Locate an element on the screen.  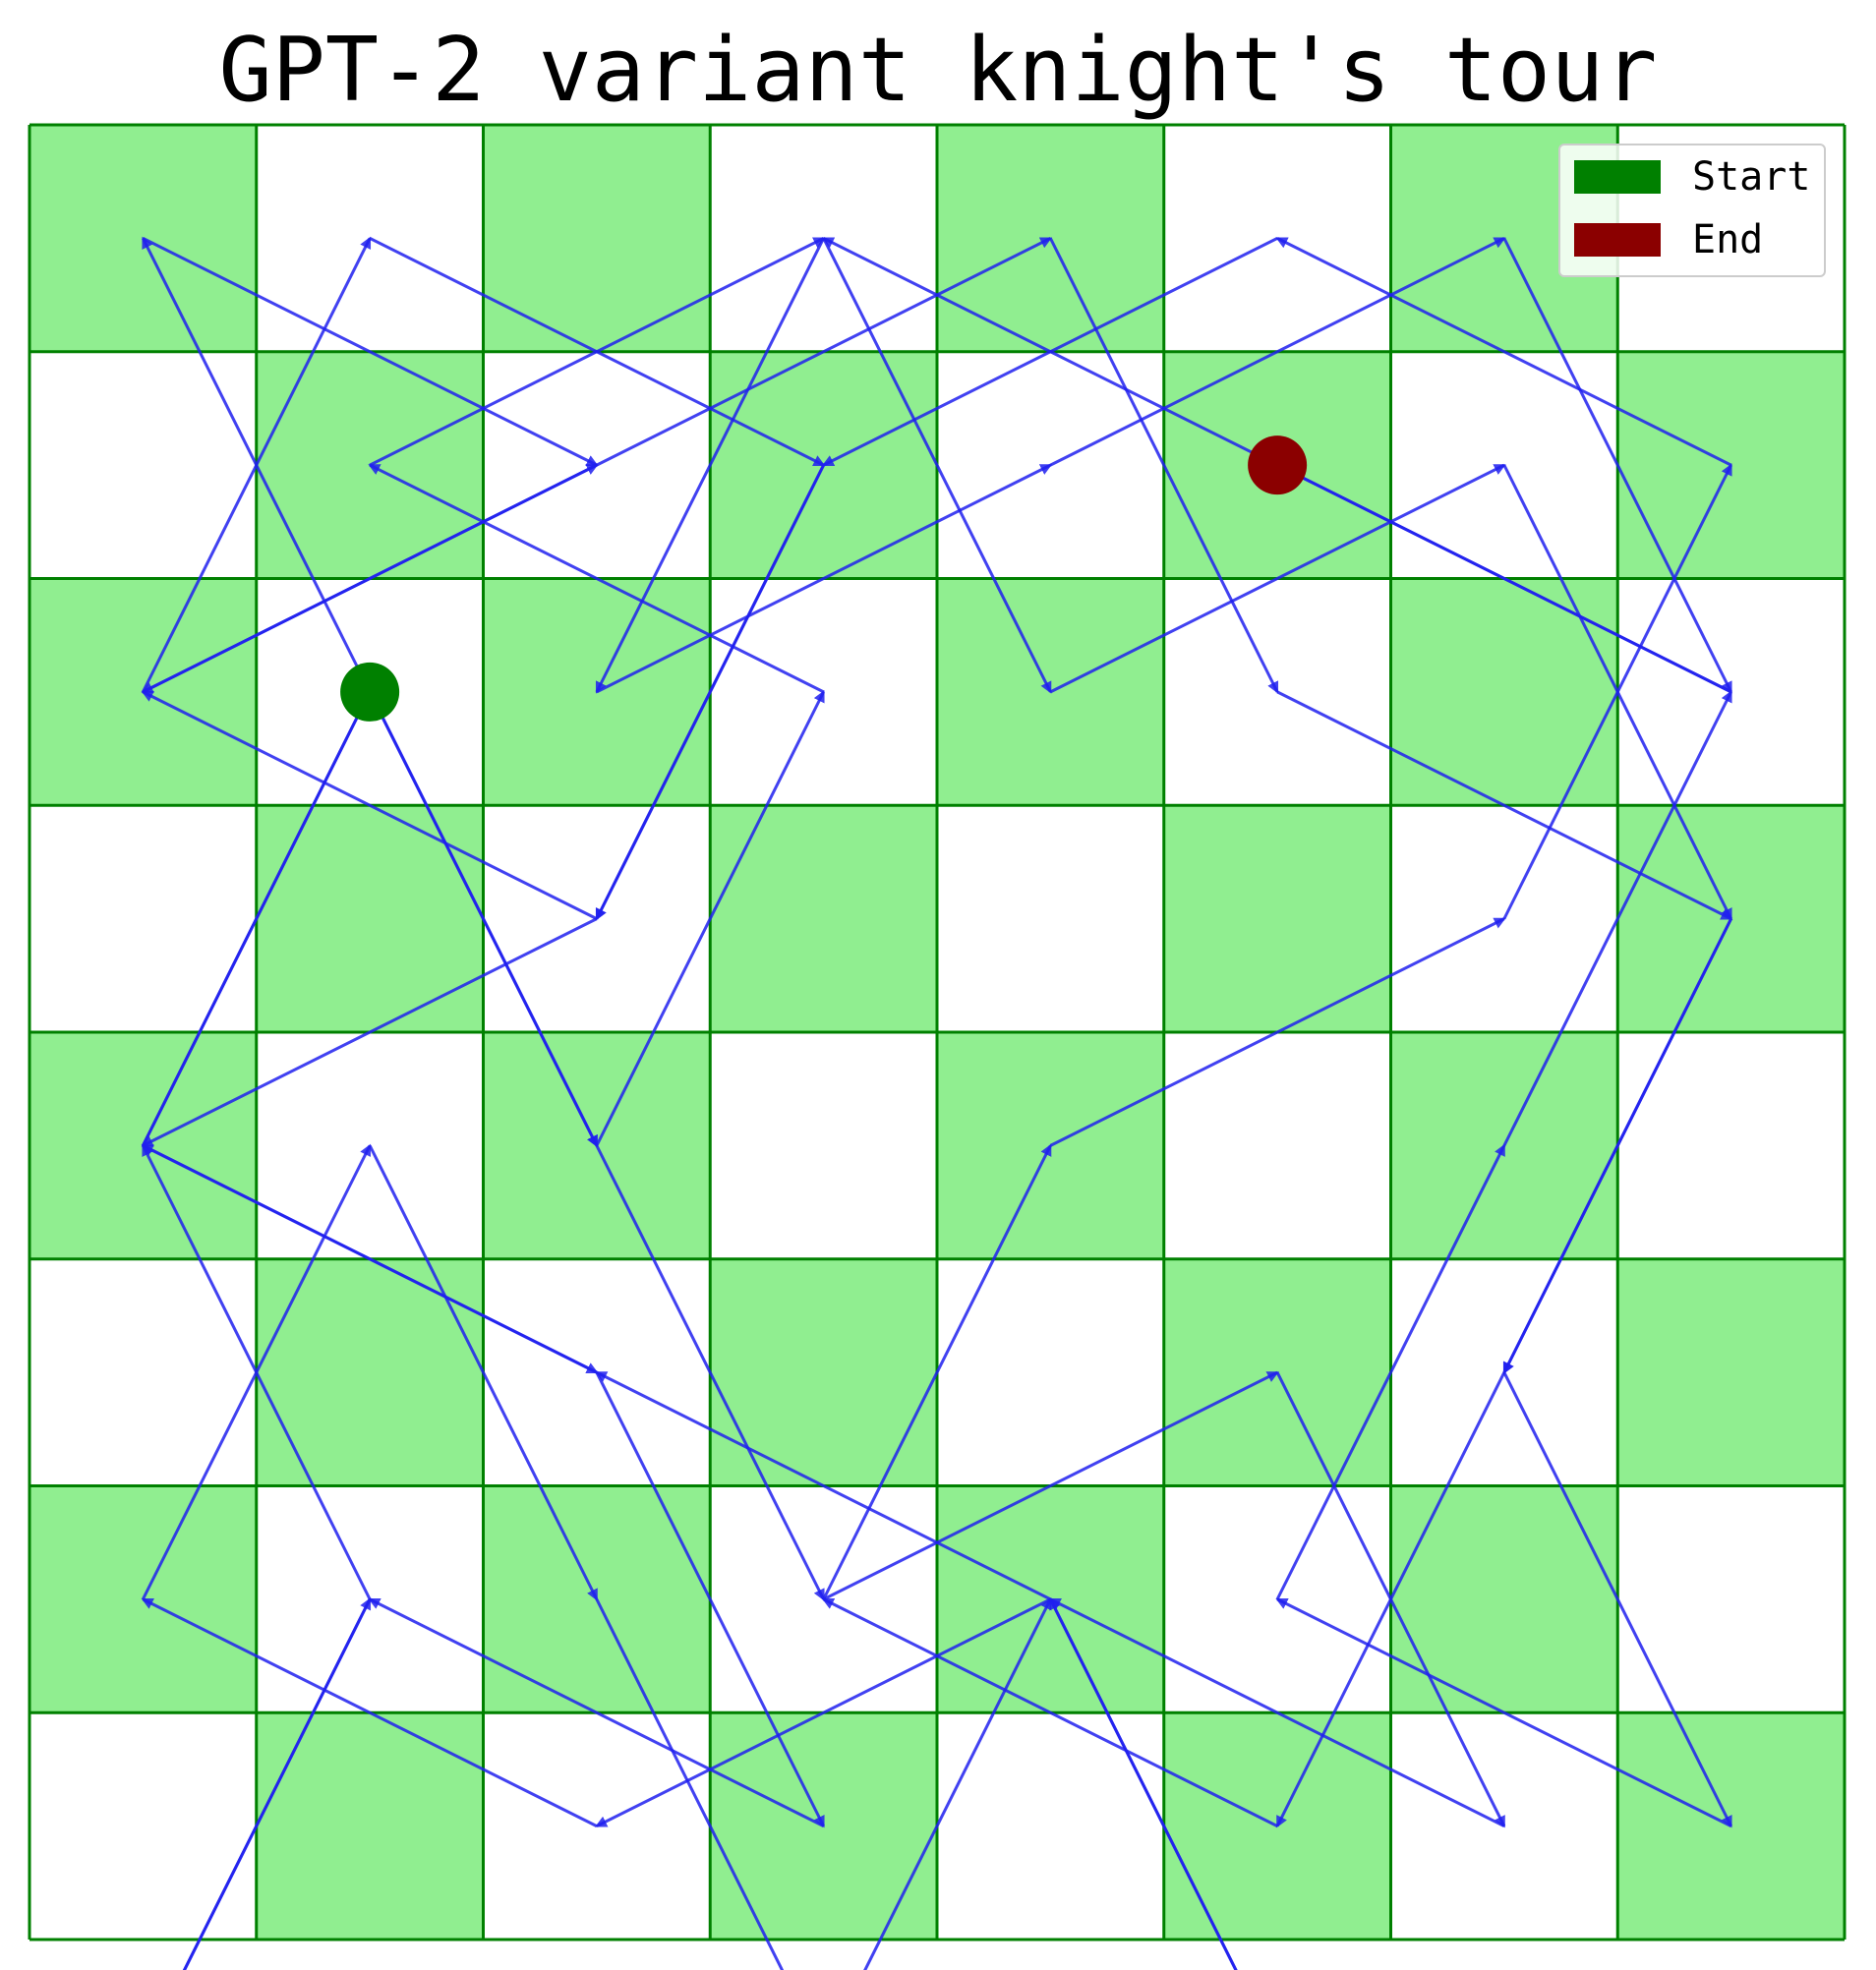
legend-item-start: Start is located at coordinates (1692, 177).